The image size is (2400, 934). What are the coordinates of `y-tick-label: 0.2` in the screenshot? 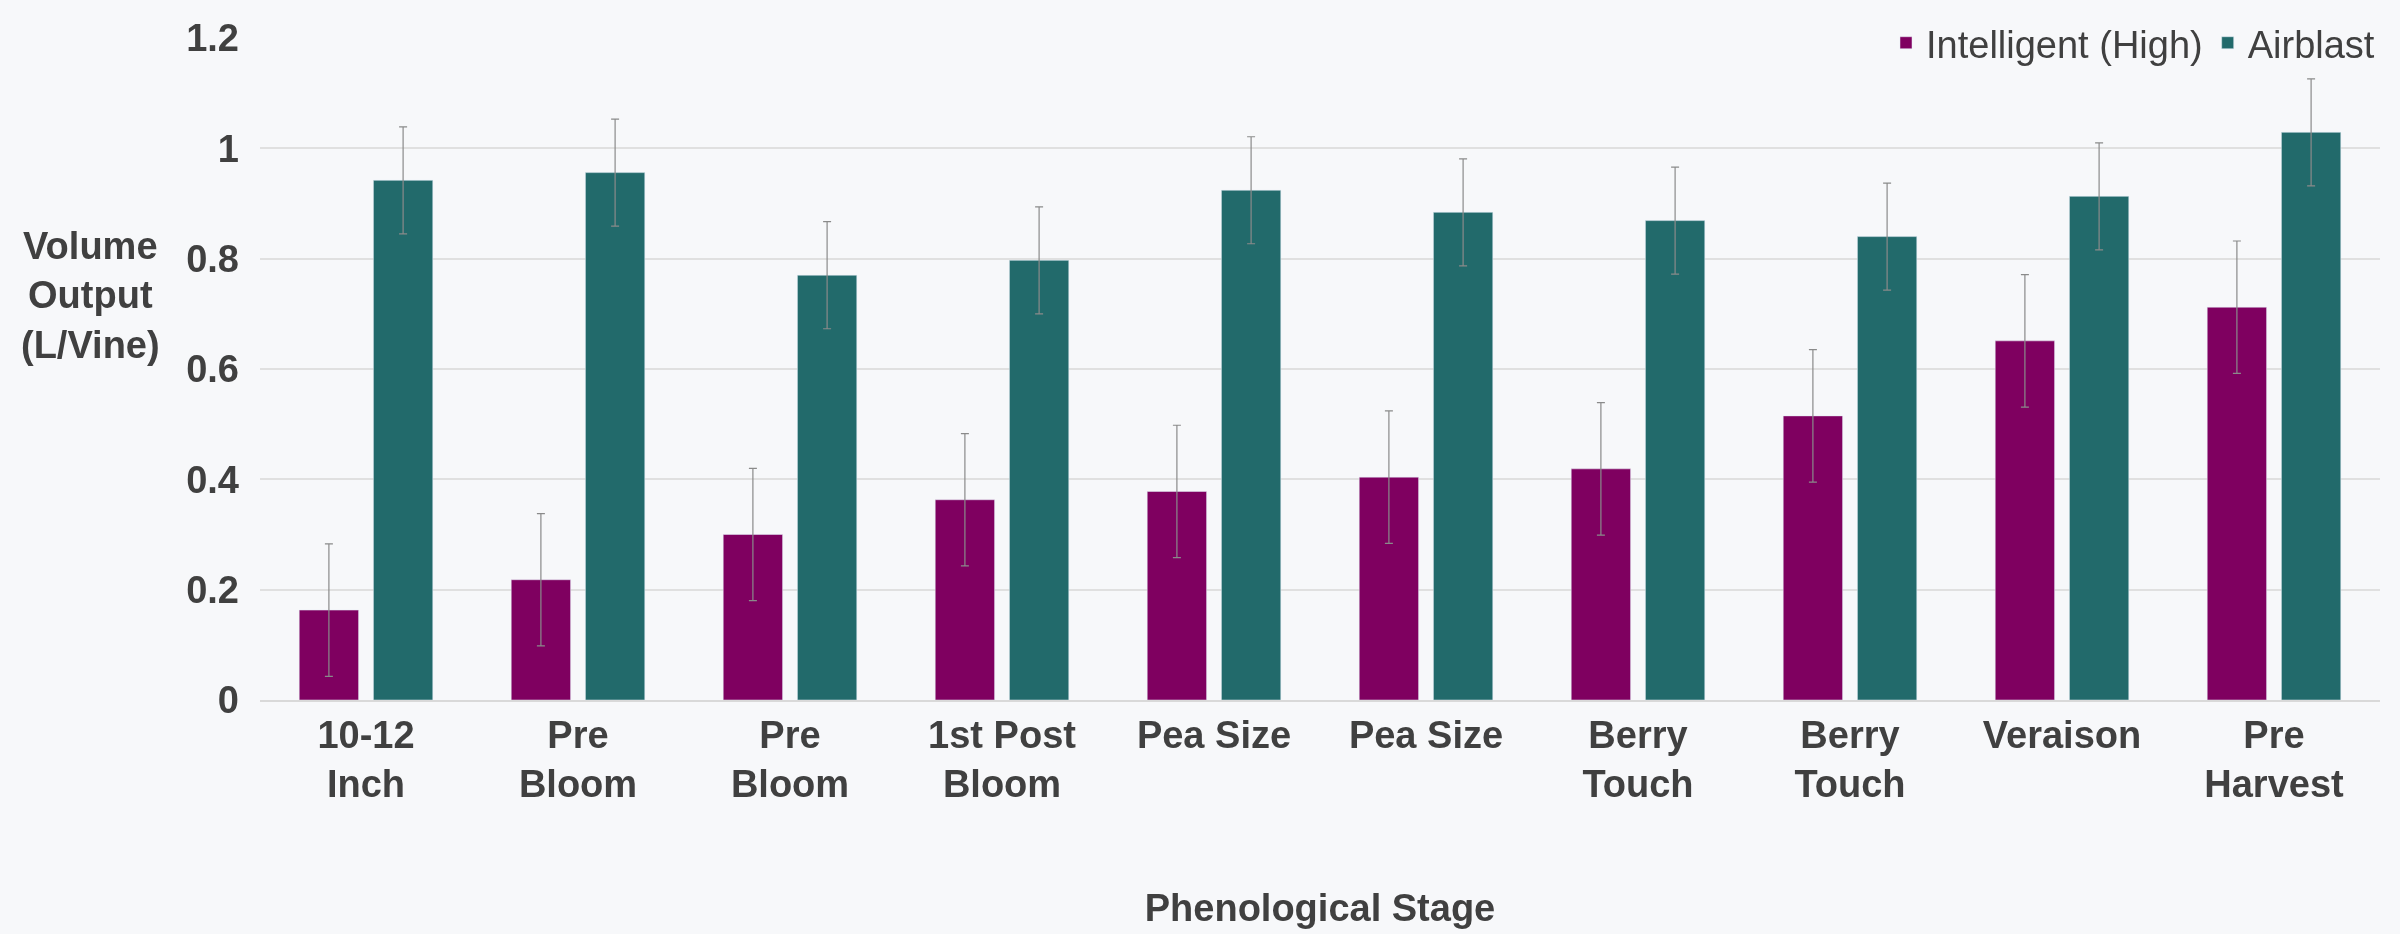 It's located at (212, 589).